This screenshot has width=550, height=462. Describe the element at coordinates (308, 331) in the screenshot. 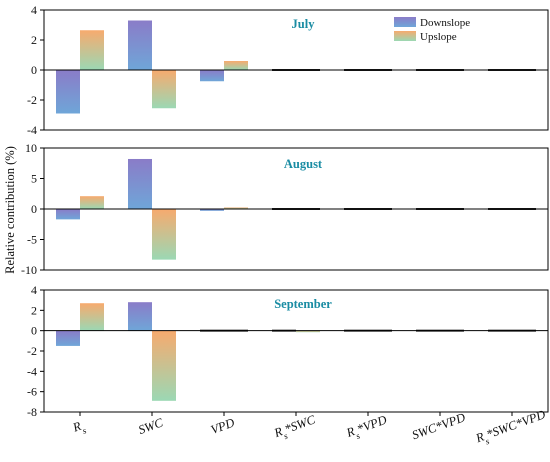

I see `bar-upslope-rs-swc` at that location.